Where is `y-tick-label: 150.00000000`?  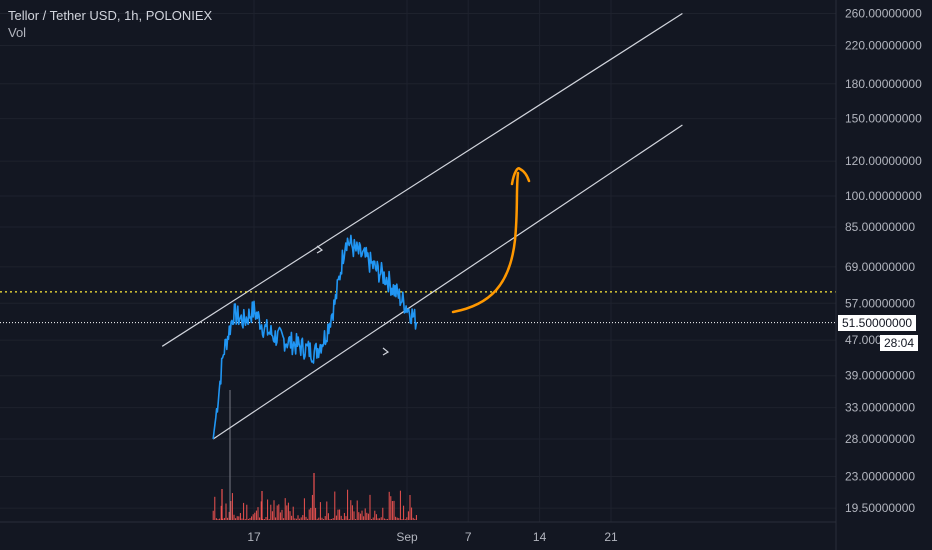 y-tick-label: 150.00000000 is located at coordinates (883, 119).